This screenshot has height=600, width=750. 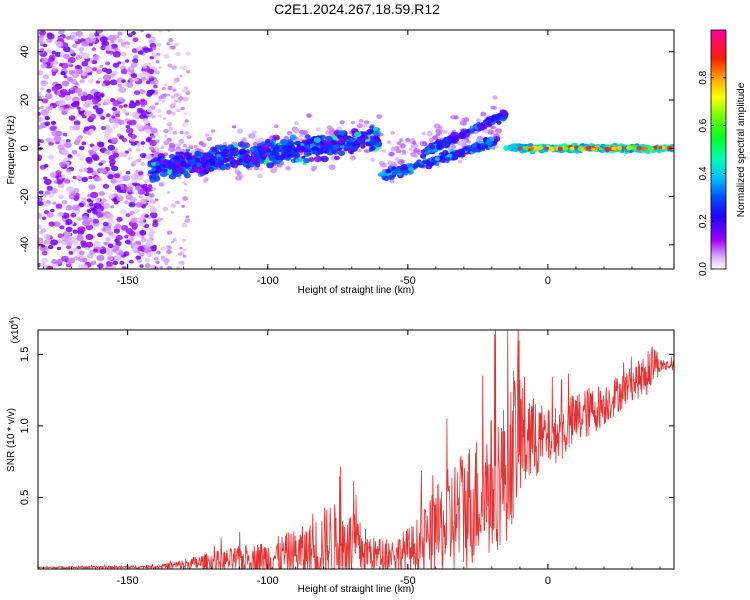 I want to click on colorbar-ticks: 0.0 0.2 0.4 0.6 0.8, so click(x=712, y=173).